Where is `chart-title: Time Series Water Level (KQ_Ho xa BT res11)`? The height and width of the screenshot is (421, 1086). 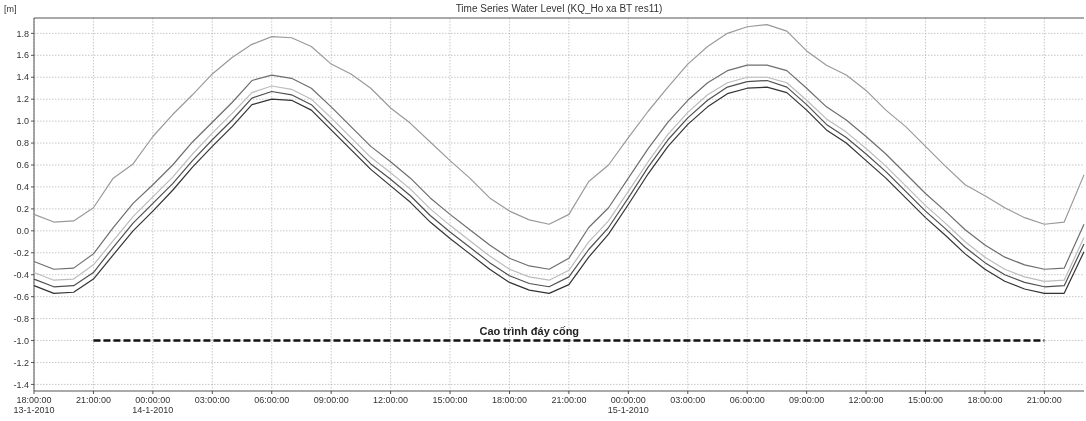
chart-title: Time Series Water Level (KQ_Ho xa BT res11) is located at coordinates (559, 8).